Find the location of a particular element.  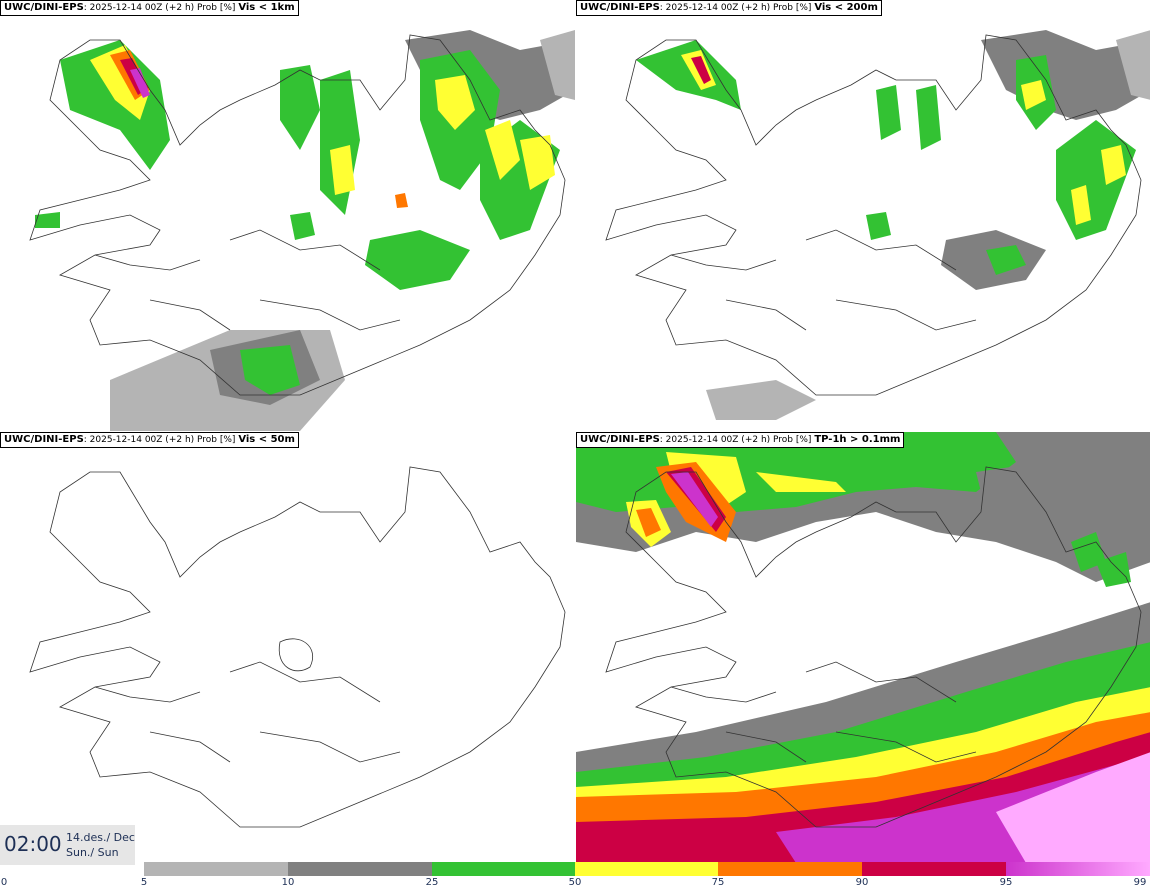

variable-name: TP-1h > 0.1mm is located at coordinates (857, 439).